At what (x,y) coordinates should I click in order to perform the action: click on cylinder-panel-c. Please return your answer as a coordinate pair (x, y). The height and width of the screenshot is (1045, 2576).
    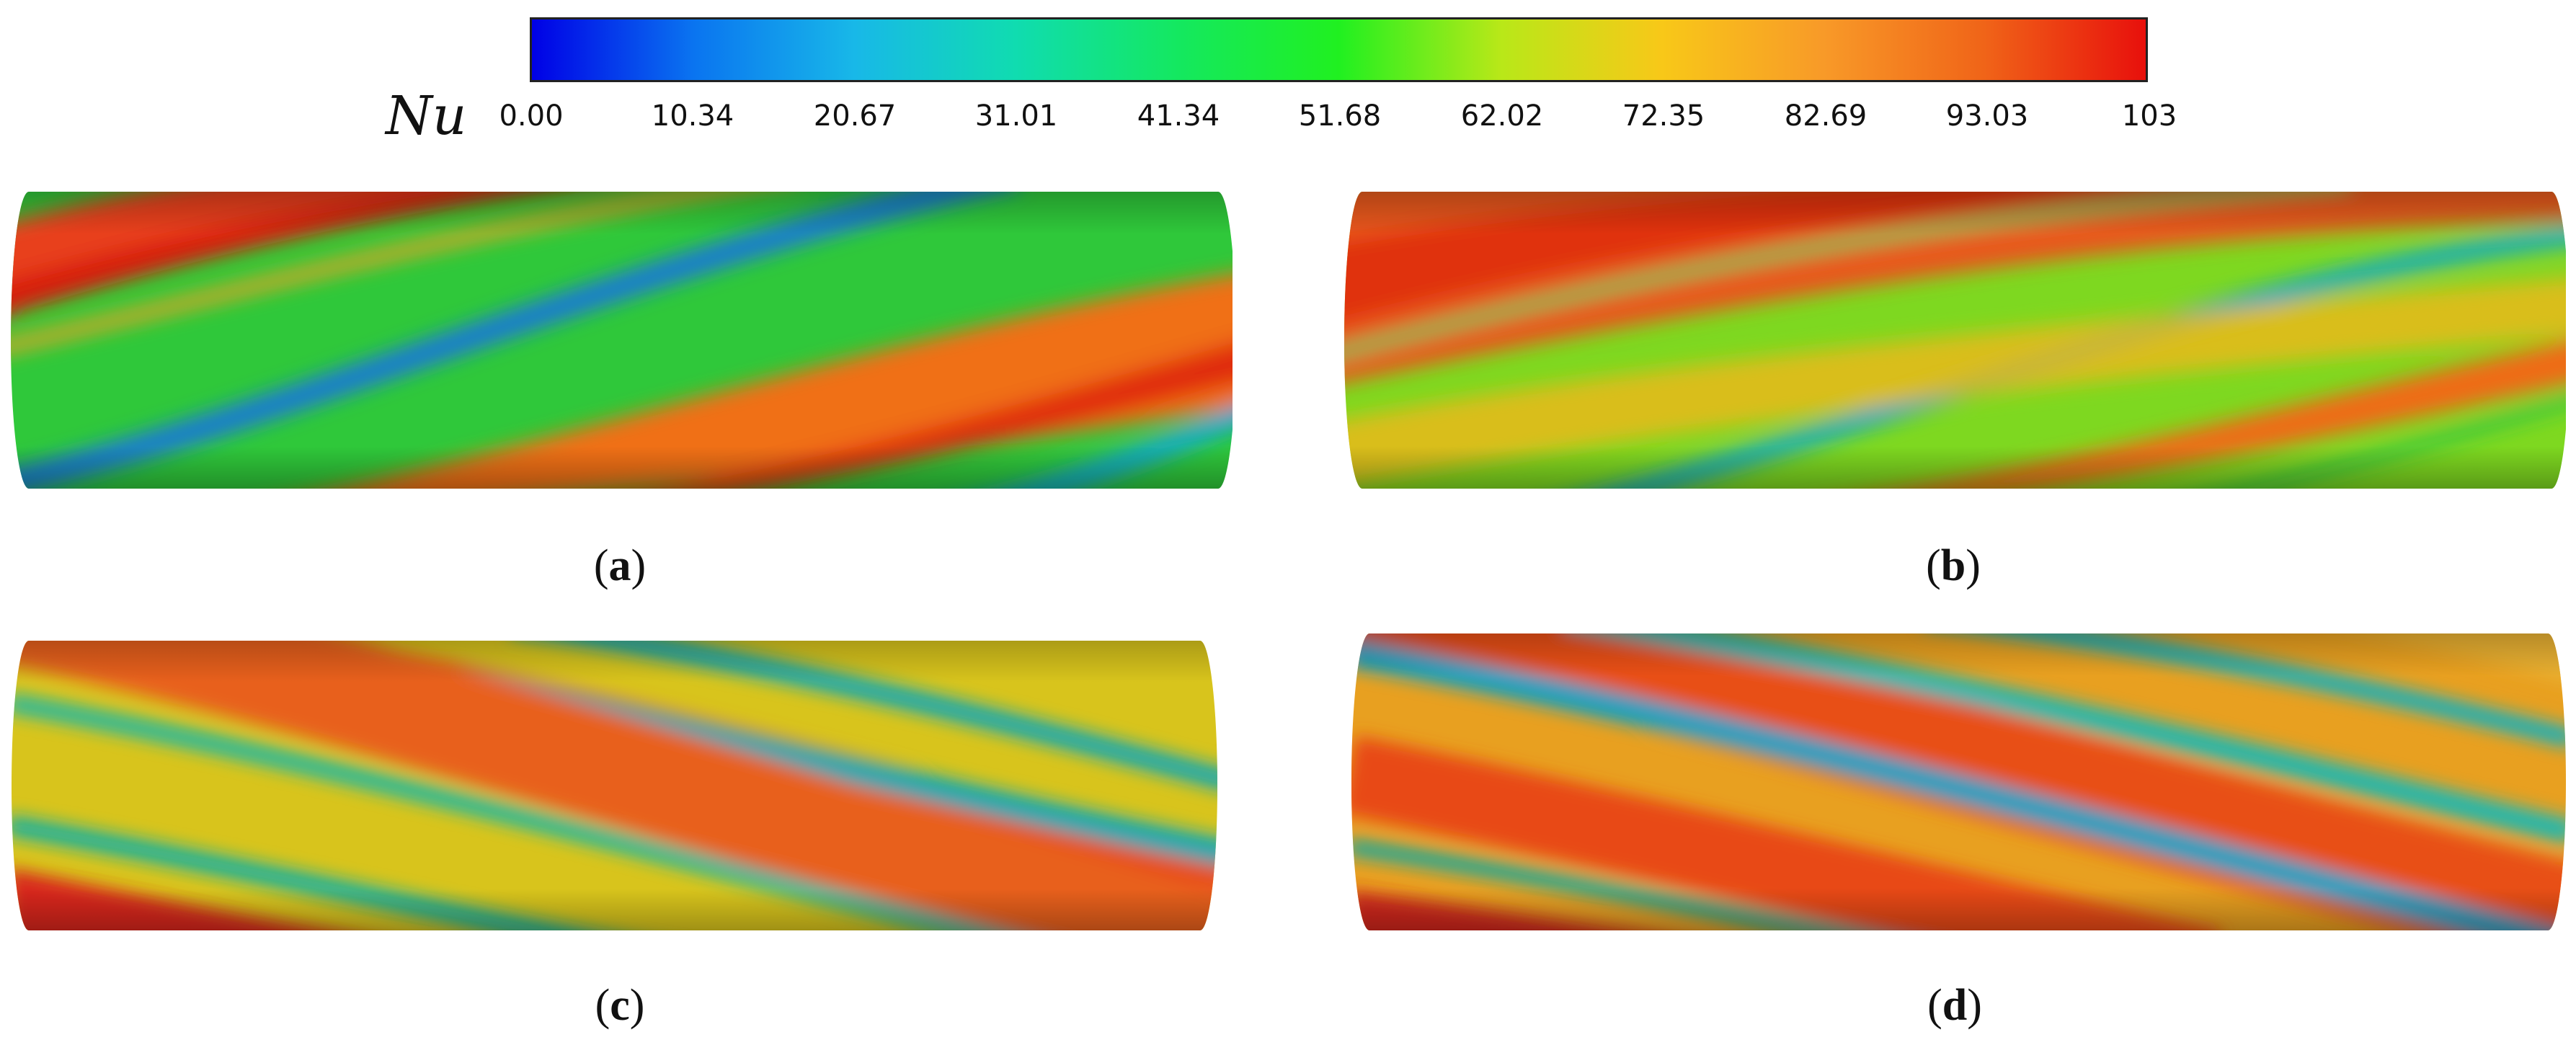
    Looking at the image, I should click on (612, 785).